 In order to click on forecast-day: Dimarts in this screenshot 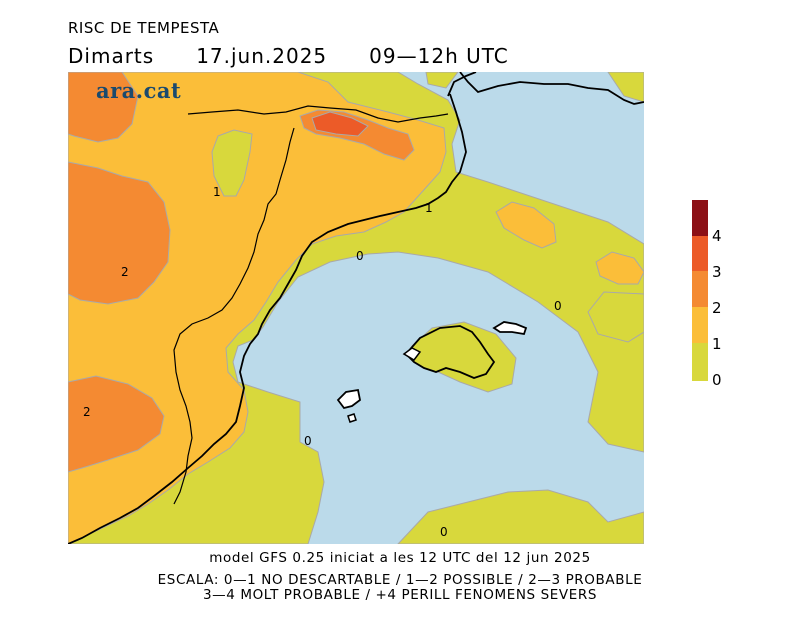, I will do `click(111, 56)`.